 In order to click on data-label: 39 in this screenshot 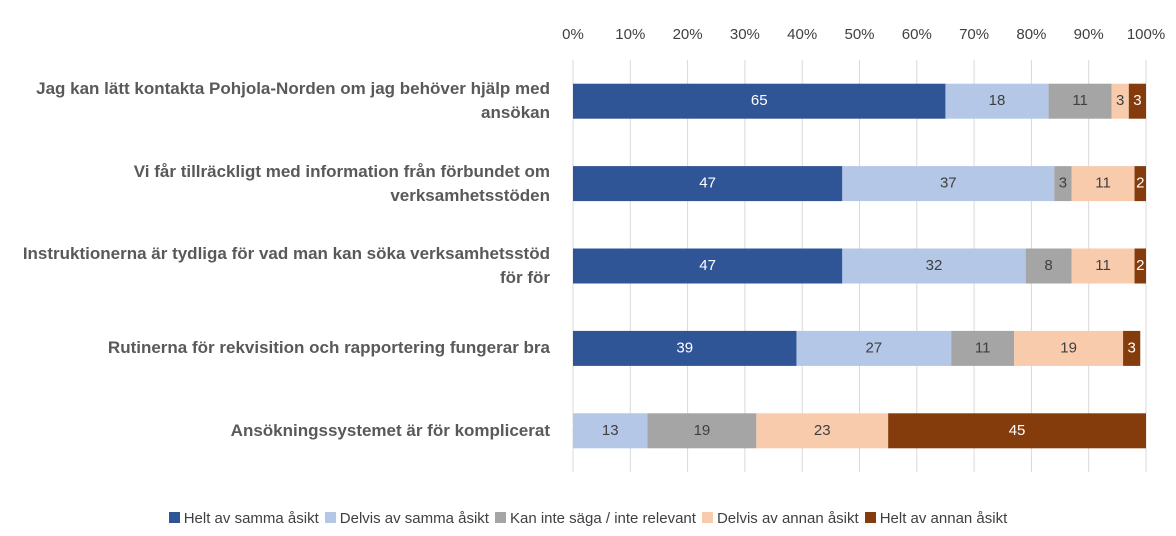, I will do `click(684, 347)`.